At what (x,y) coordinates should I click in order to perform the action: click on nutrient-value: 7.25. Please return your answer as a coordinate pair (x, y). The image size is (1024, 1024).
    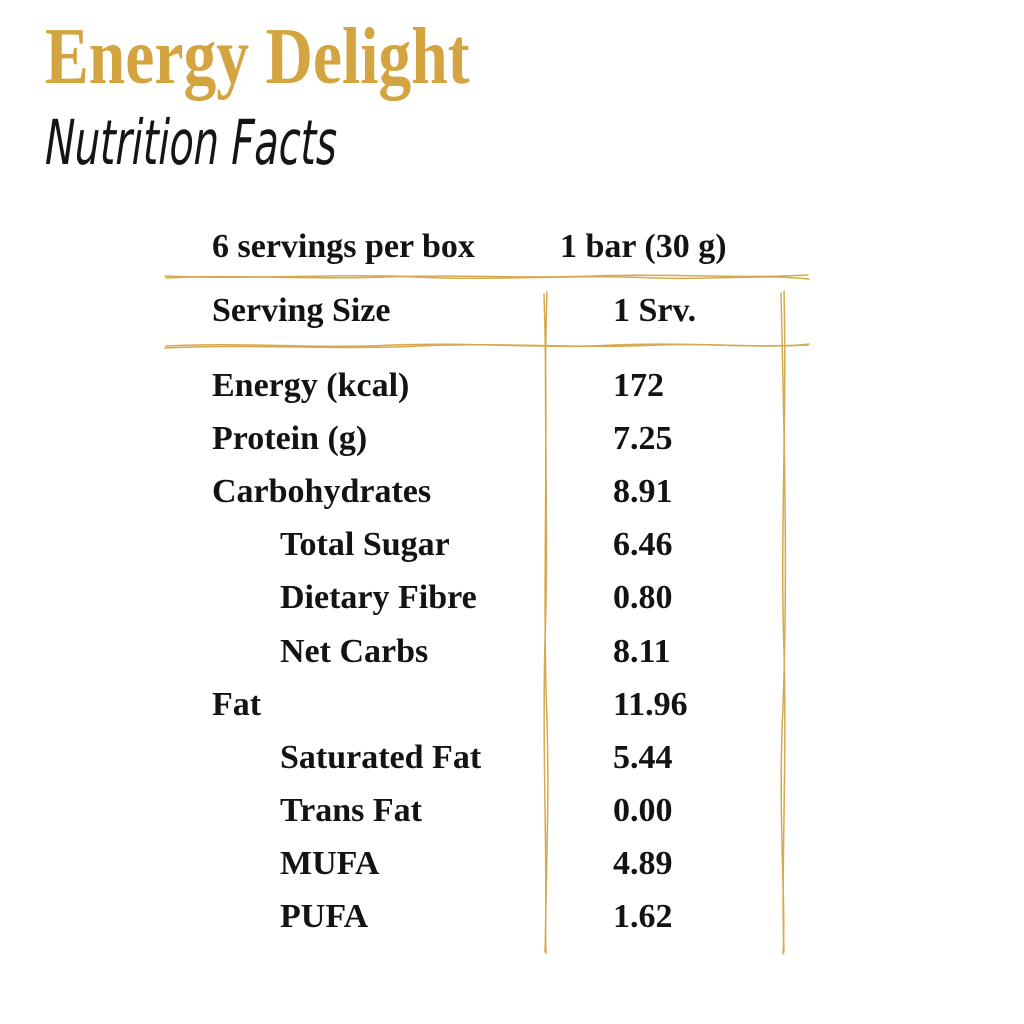
    Looking at the image, I should click on (643, 438).